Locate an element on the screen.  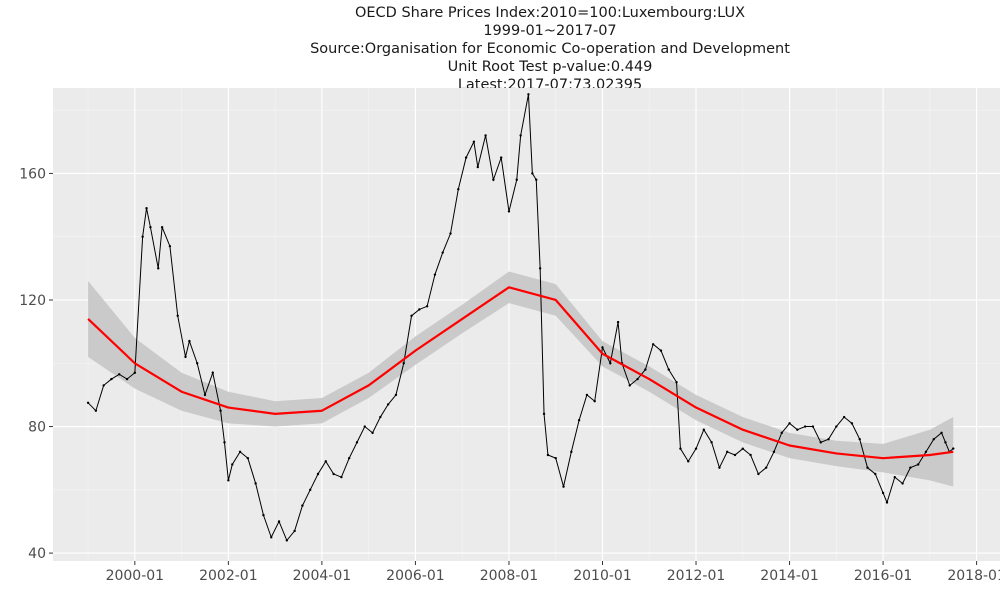
y-tick-label: 40 is located at coordinates (37, 554).